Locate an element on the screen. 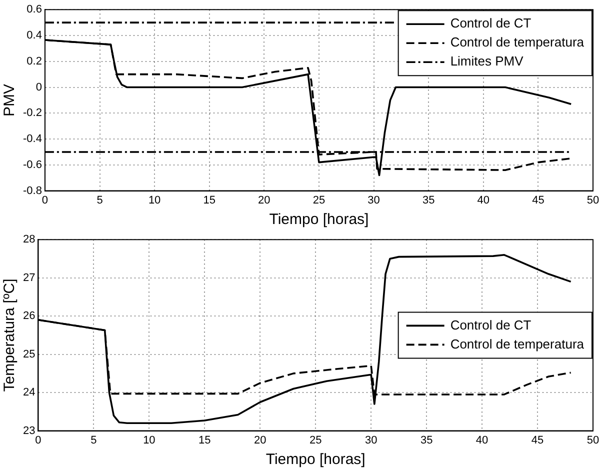 This screenshot has width=605, height=474. y-tick-label: 24 is located at coordinates (29, 392).